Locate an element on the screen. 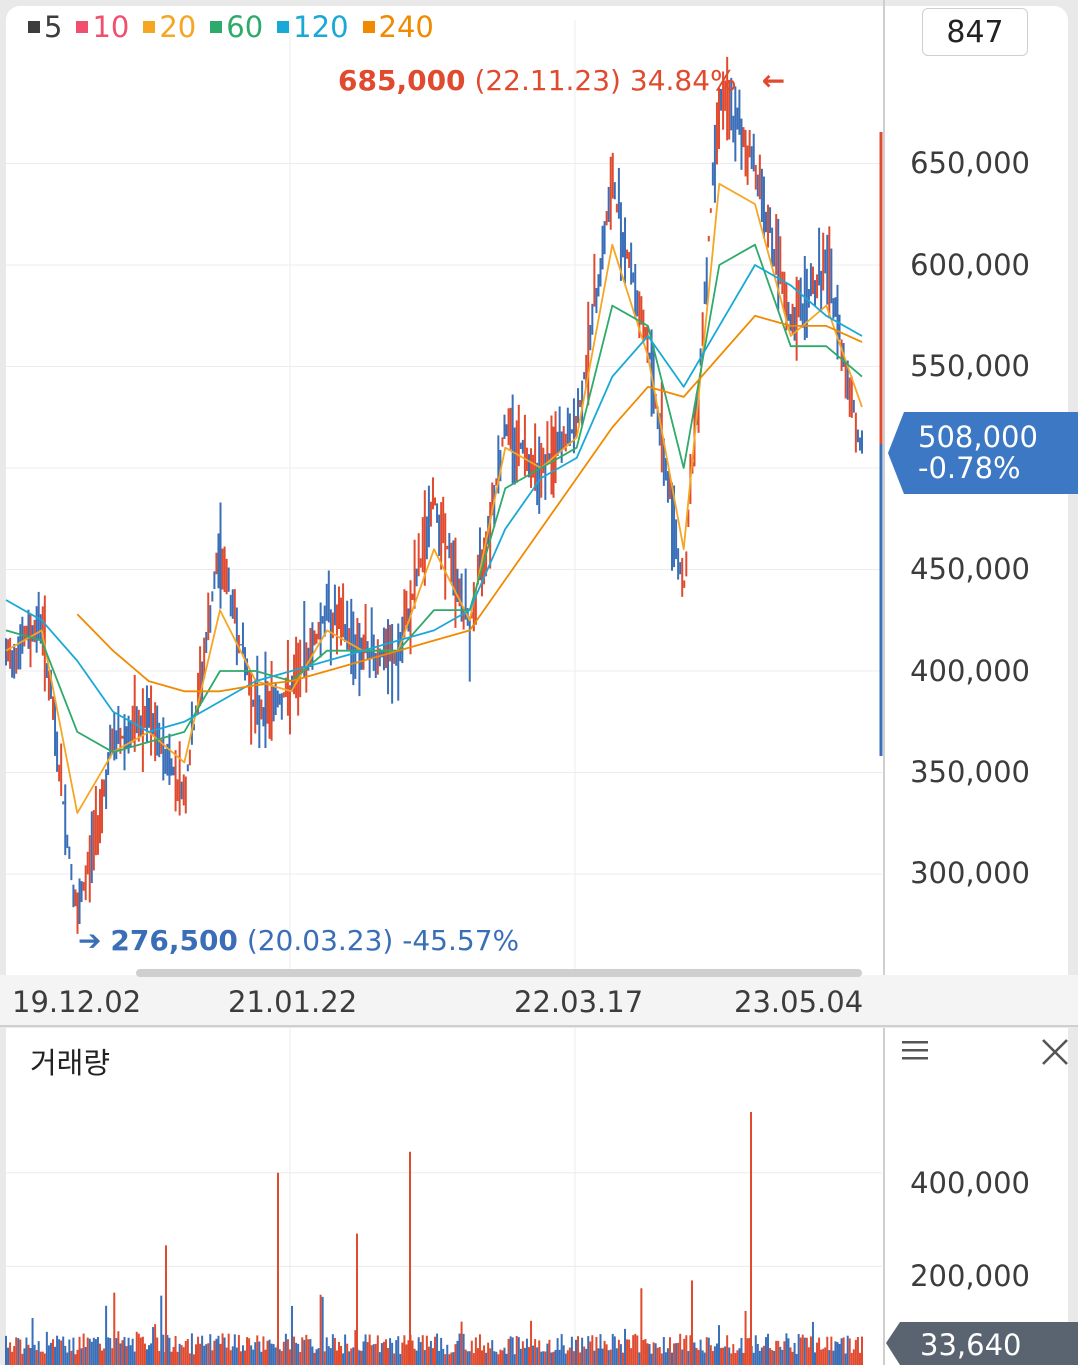  x-tick-label: 21.01.22 is located at coordinates (293, 1002).